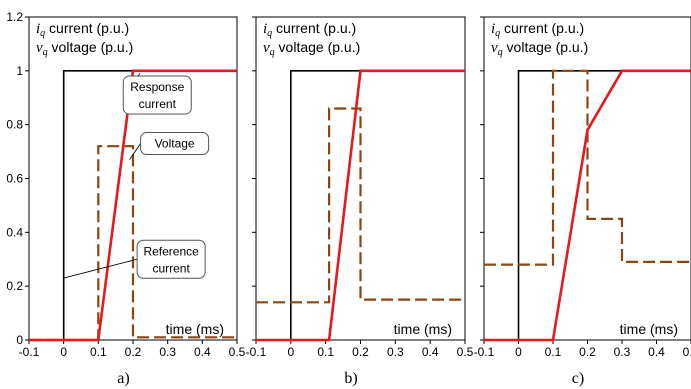 Image resolution: width=691 pixels, height=389 pixels. What do you see at coordinates (14, 232) in the screenshot?
I see `y-tick-label: 0.4` at bounding box center [14, 232].